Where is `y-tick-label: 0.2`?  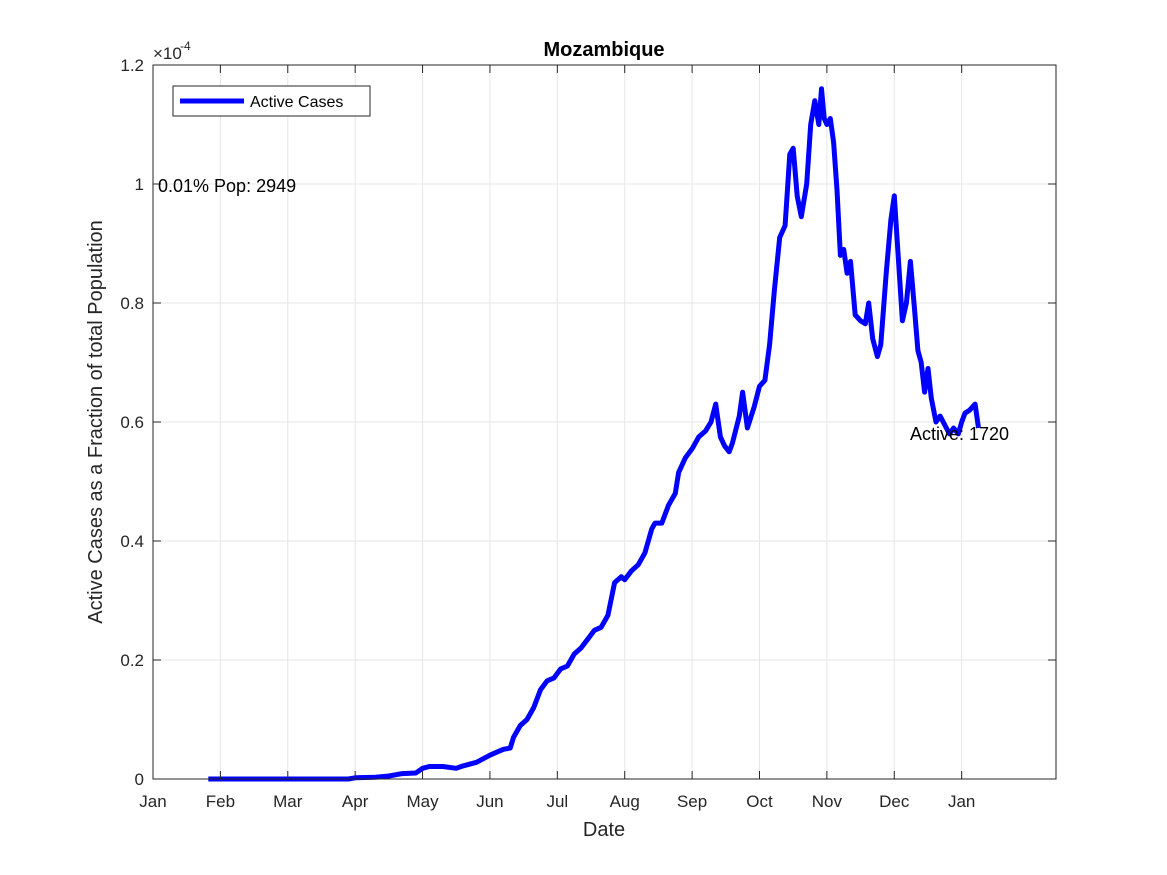
y-tick-label: 0.2 is located at coordinates (132, 660).